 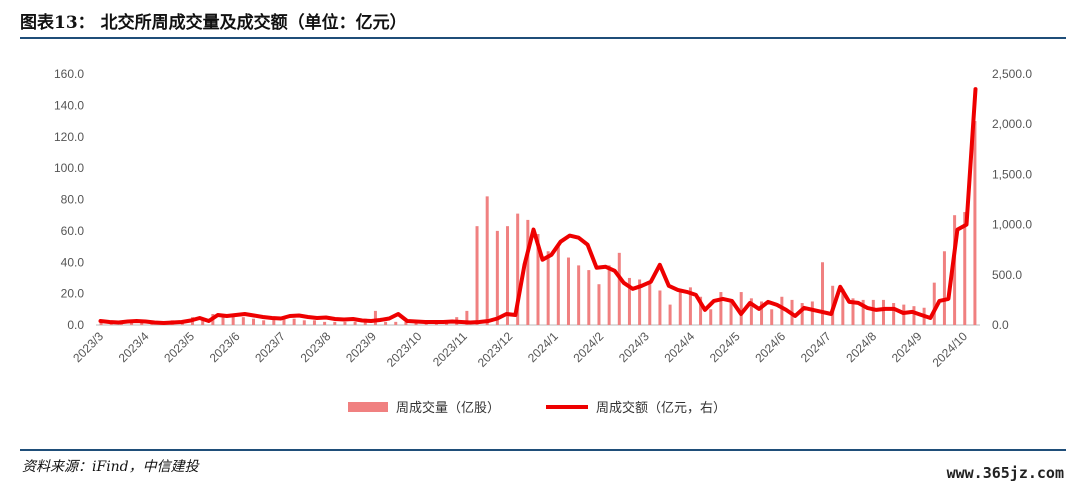 I want to click on legend-label-turnover: 周成交额（亿元，右）, so click(x=661, y=408).